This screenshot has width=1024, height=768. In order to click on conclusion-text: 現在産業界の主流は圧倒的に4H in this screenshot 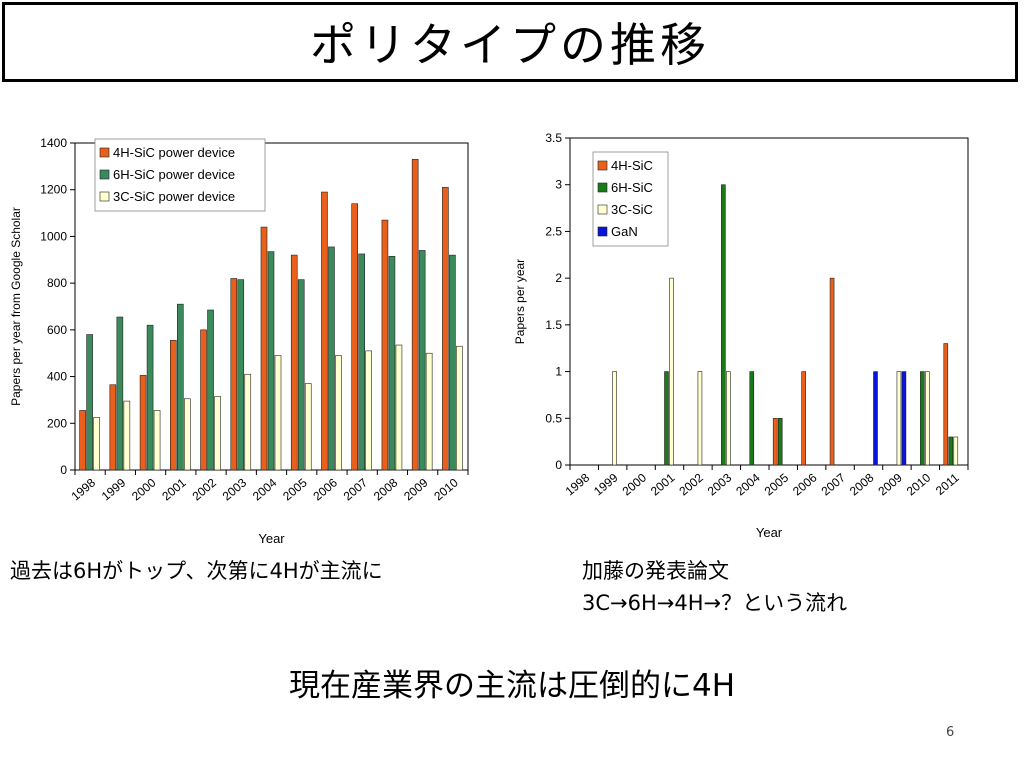, I will do `click(512, 686)`.